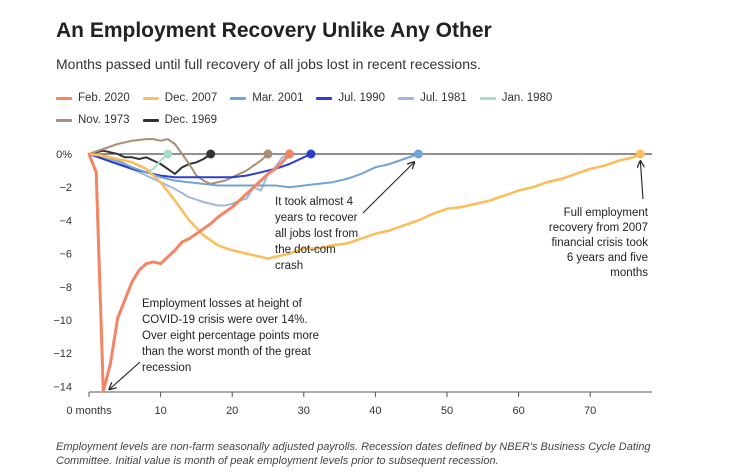 Image resolution: width=737 pixels, height=475 pixels. I want to click on legend-item-jan-1980: Jan. 1980, so click(516, 98).